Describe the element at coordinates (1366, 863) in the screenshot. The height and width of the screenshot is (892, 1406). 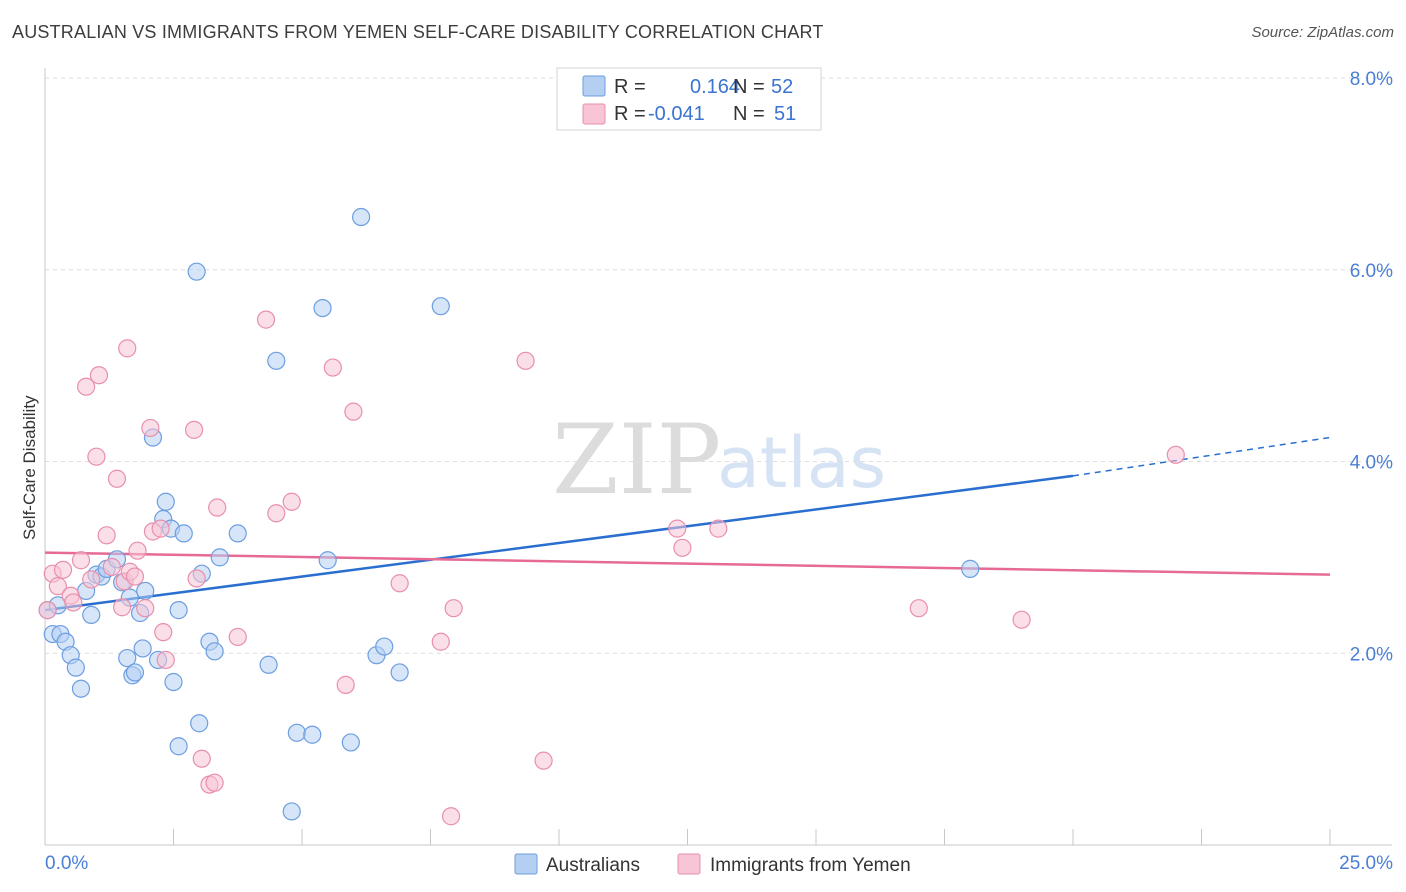
I see `x-tick-label: 25.0%` at that location.